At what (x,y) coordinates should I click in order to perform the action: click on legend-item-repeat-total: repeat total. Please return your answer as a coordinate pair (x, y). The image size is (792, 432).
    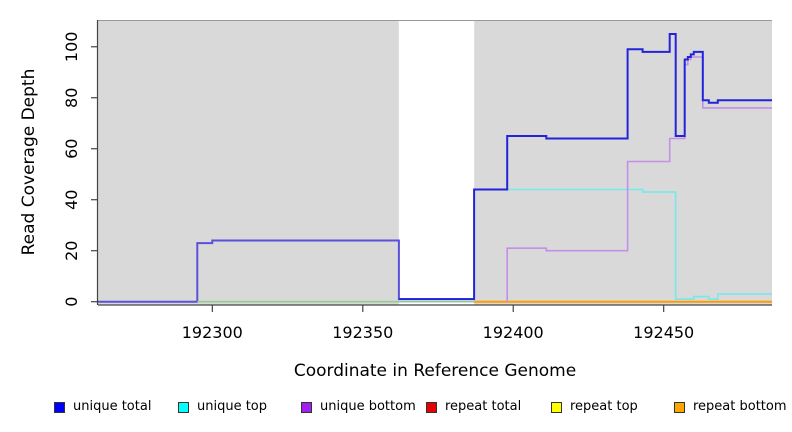
    Looking at the image, I should click on (473, 407).